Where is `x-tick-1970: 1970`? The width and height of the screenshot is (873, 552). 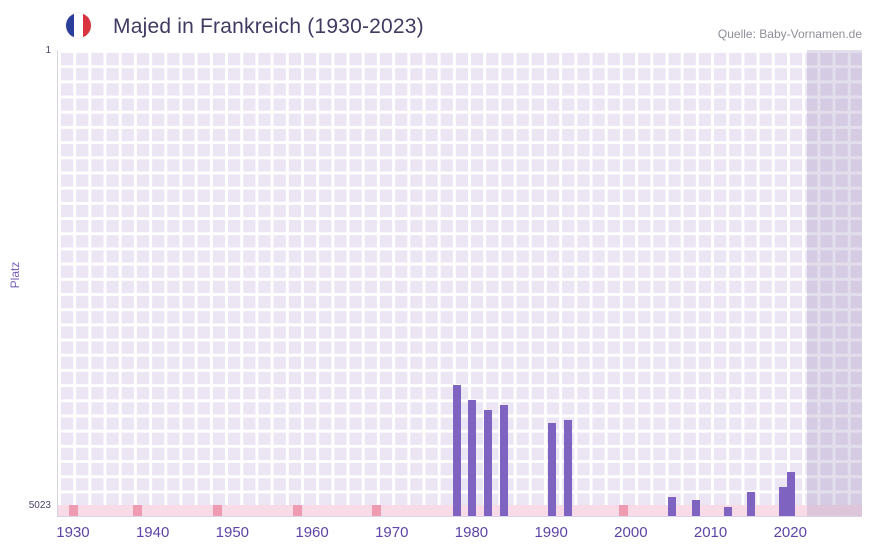
x-tick-1970: 1970 is located at coordinates (392, 532).